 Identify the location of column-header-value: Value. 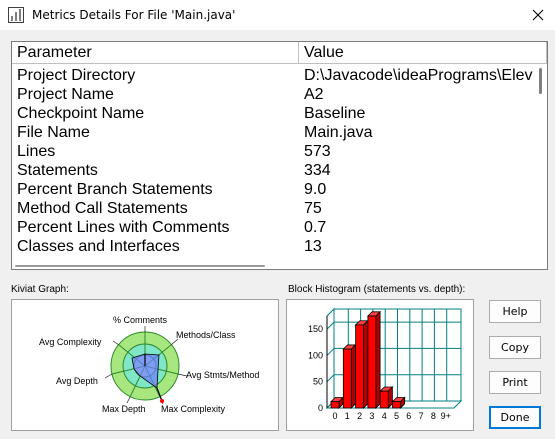
(423, 53).